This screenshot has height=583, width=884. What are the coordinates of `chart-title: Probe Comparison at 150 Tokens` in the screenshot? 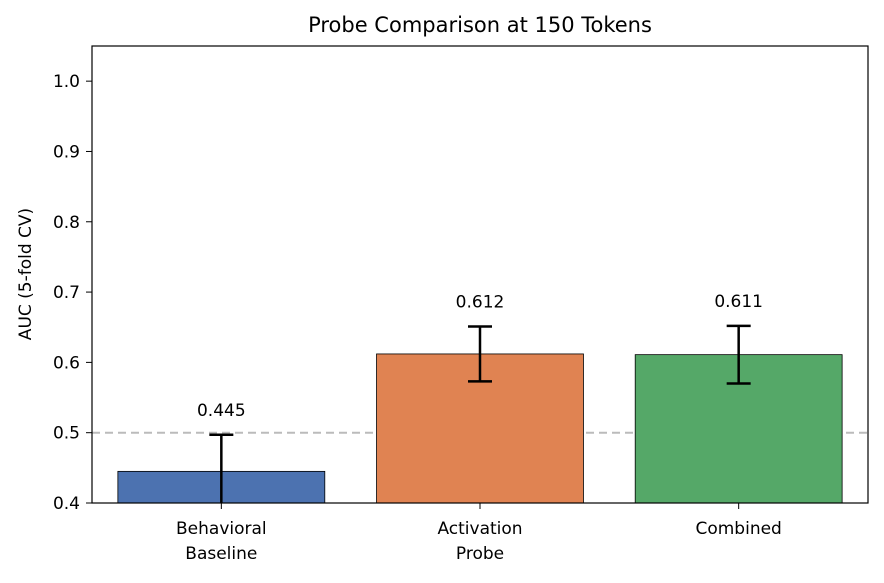 It's located at (480, 25).